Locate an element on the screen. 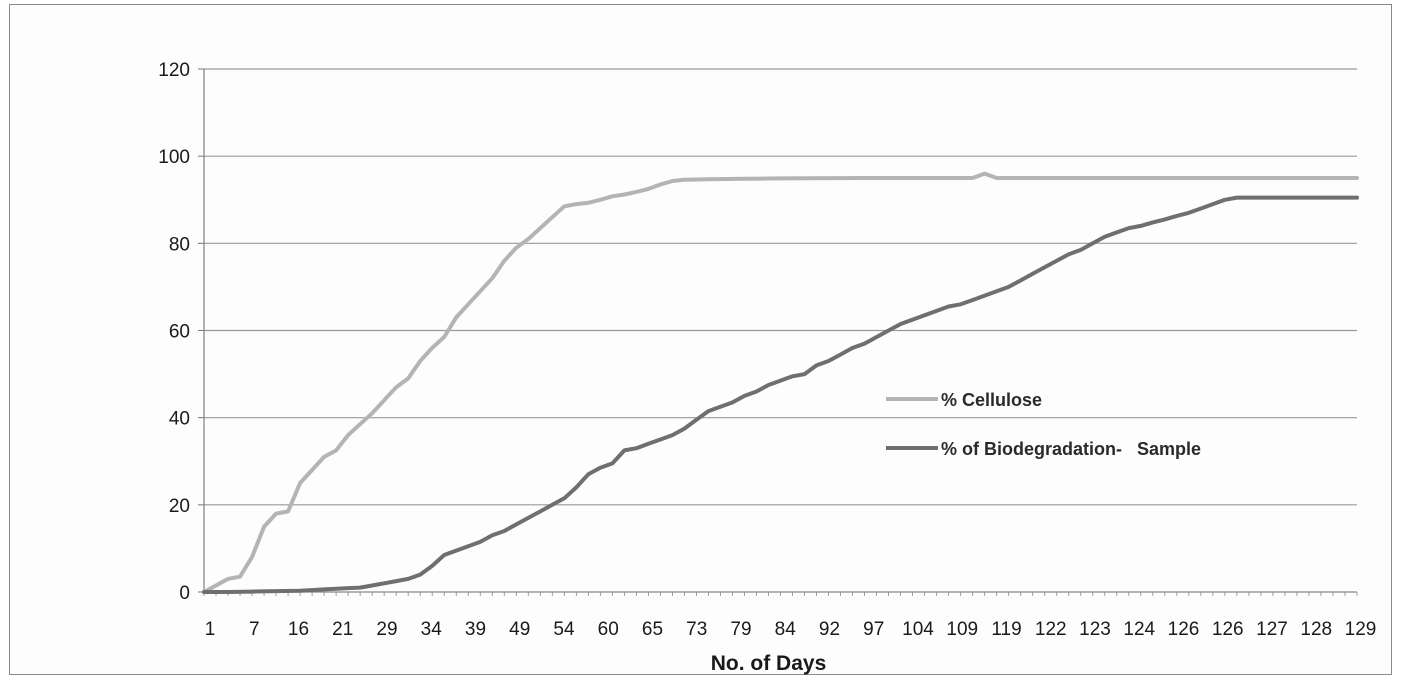 Image resolution: width=1408 pixels, height=681 pixels. x-tick-label: 84 is located at coordinates (786, 629).